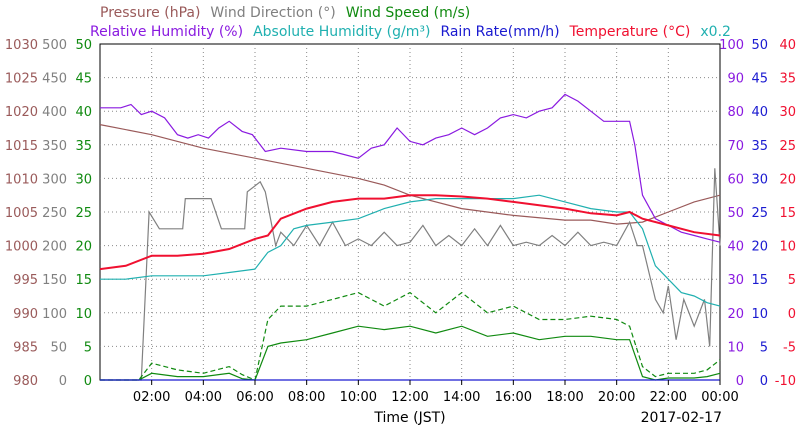 This screenshot has width=800, height=434. I want to click on temp-tick-label: 10, so click(787, 247).